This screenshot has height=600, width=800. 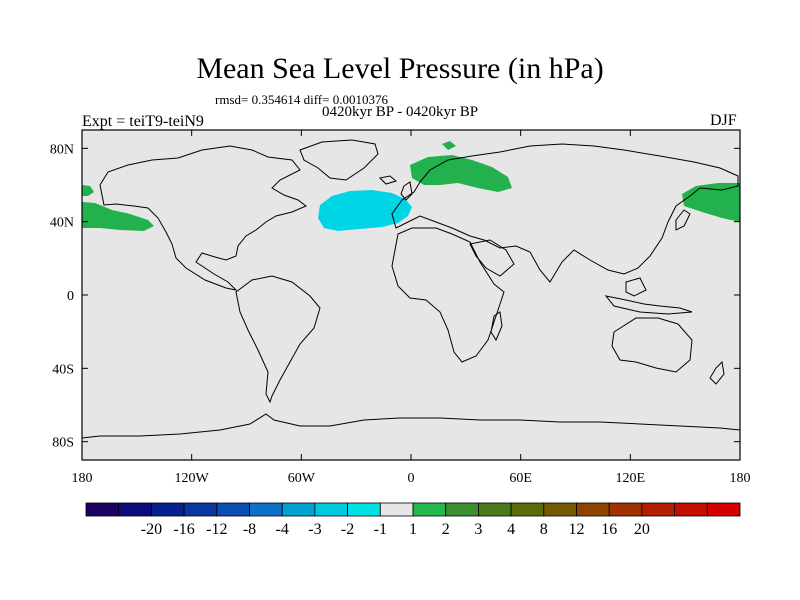 What do you see at coordinates (717, 372) in the screenshot?
I see `new-zealand-coastline` at bounding box center [717, 372].